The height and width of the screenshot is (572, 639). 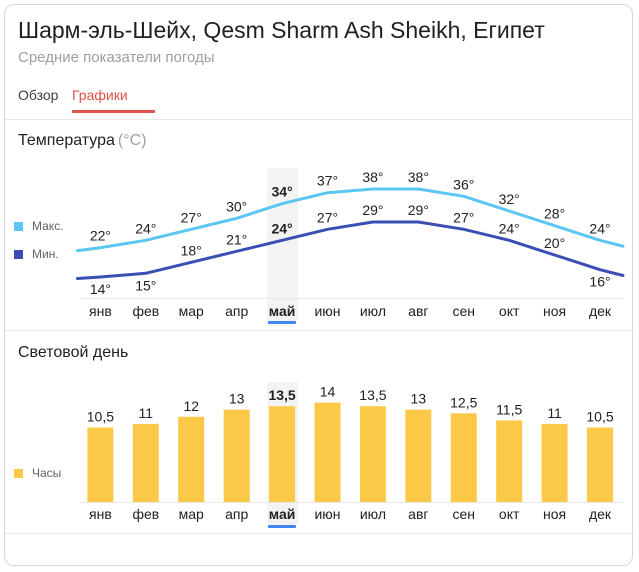 What do you see at coordinates (509, 409) in the screenshot?
I see `value-label: 11,5` at bounding box center [509, 409].